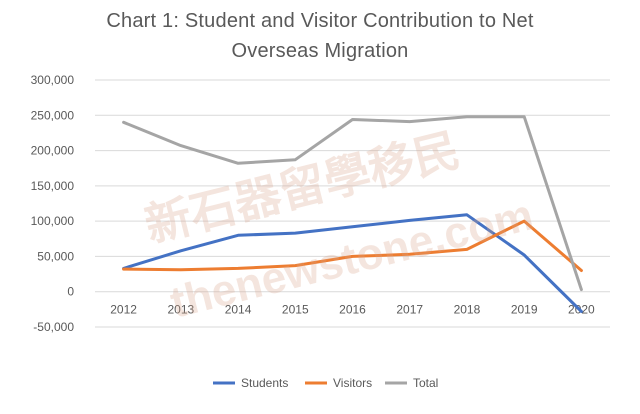 Image resolution: width=640 pixels, height=414 pixels. Describe the element at coordinates (325, 383) in the screenshot. I see `legend: Students Visitors Total` at that location.